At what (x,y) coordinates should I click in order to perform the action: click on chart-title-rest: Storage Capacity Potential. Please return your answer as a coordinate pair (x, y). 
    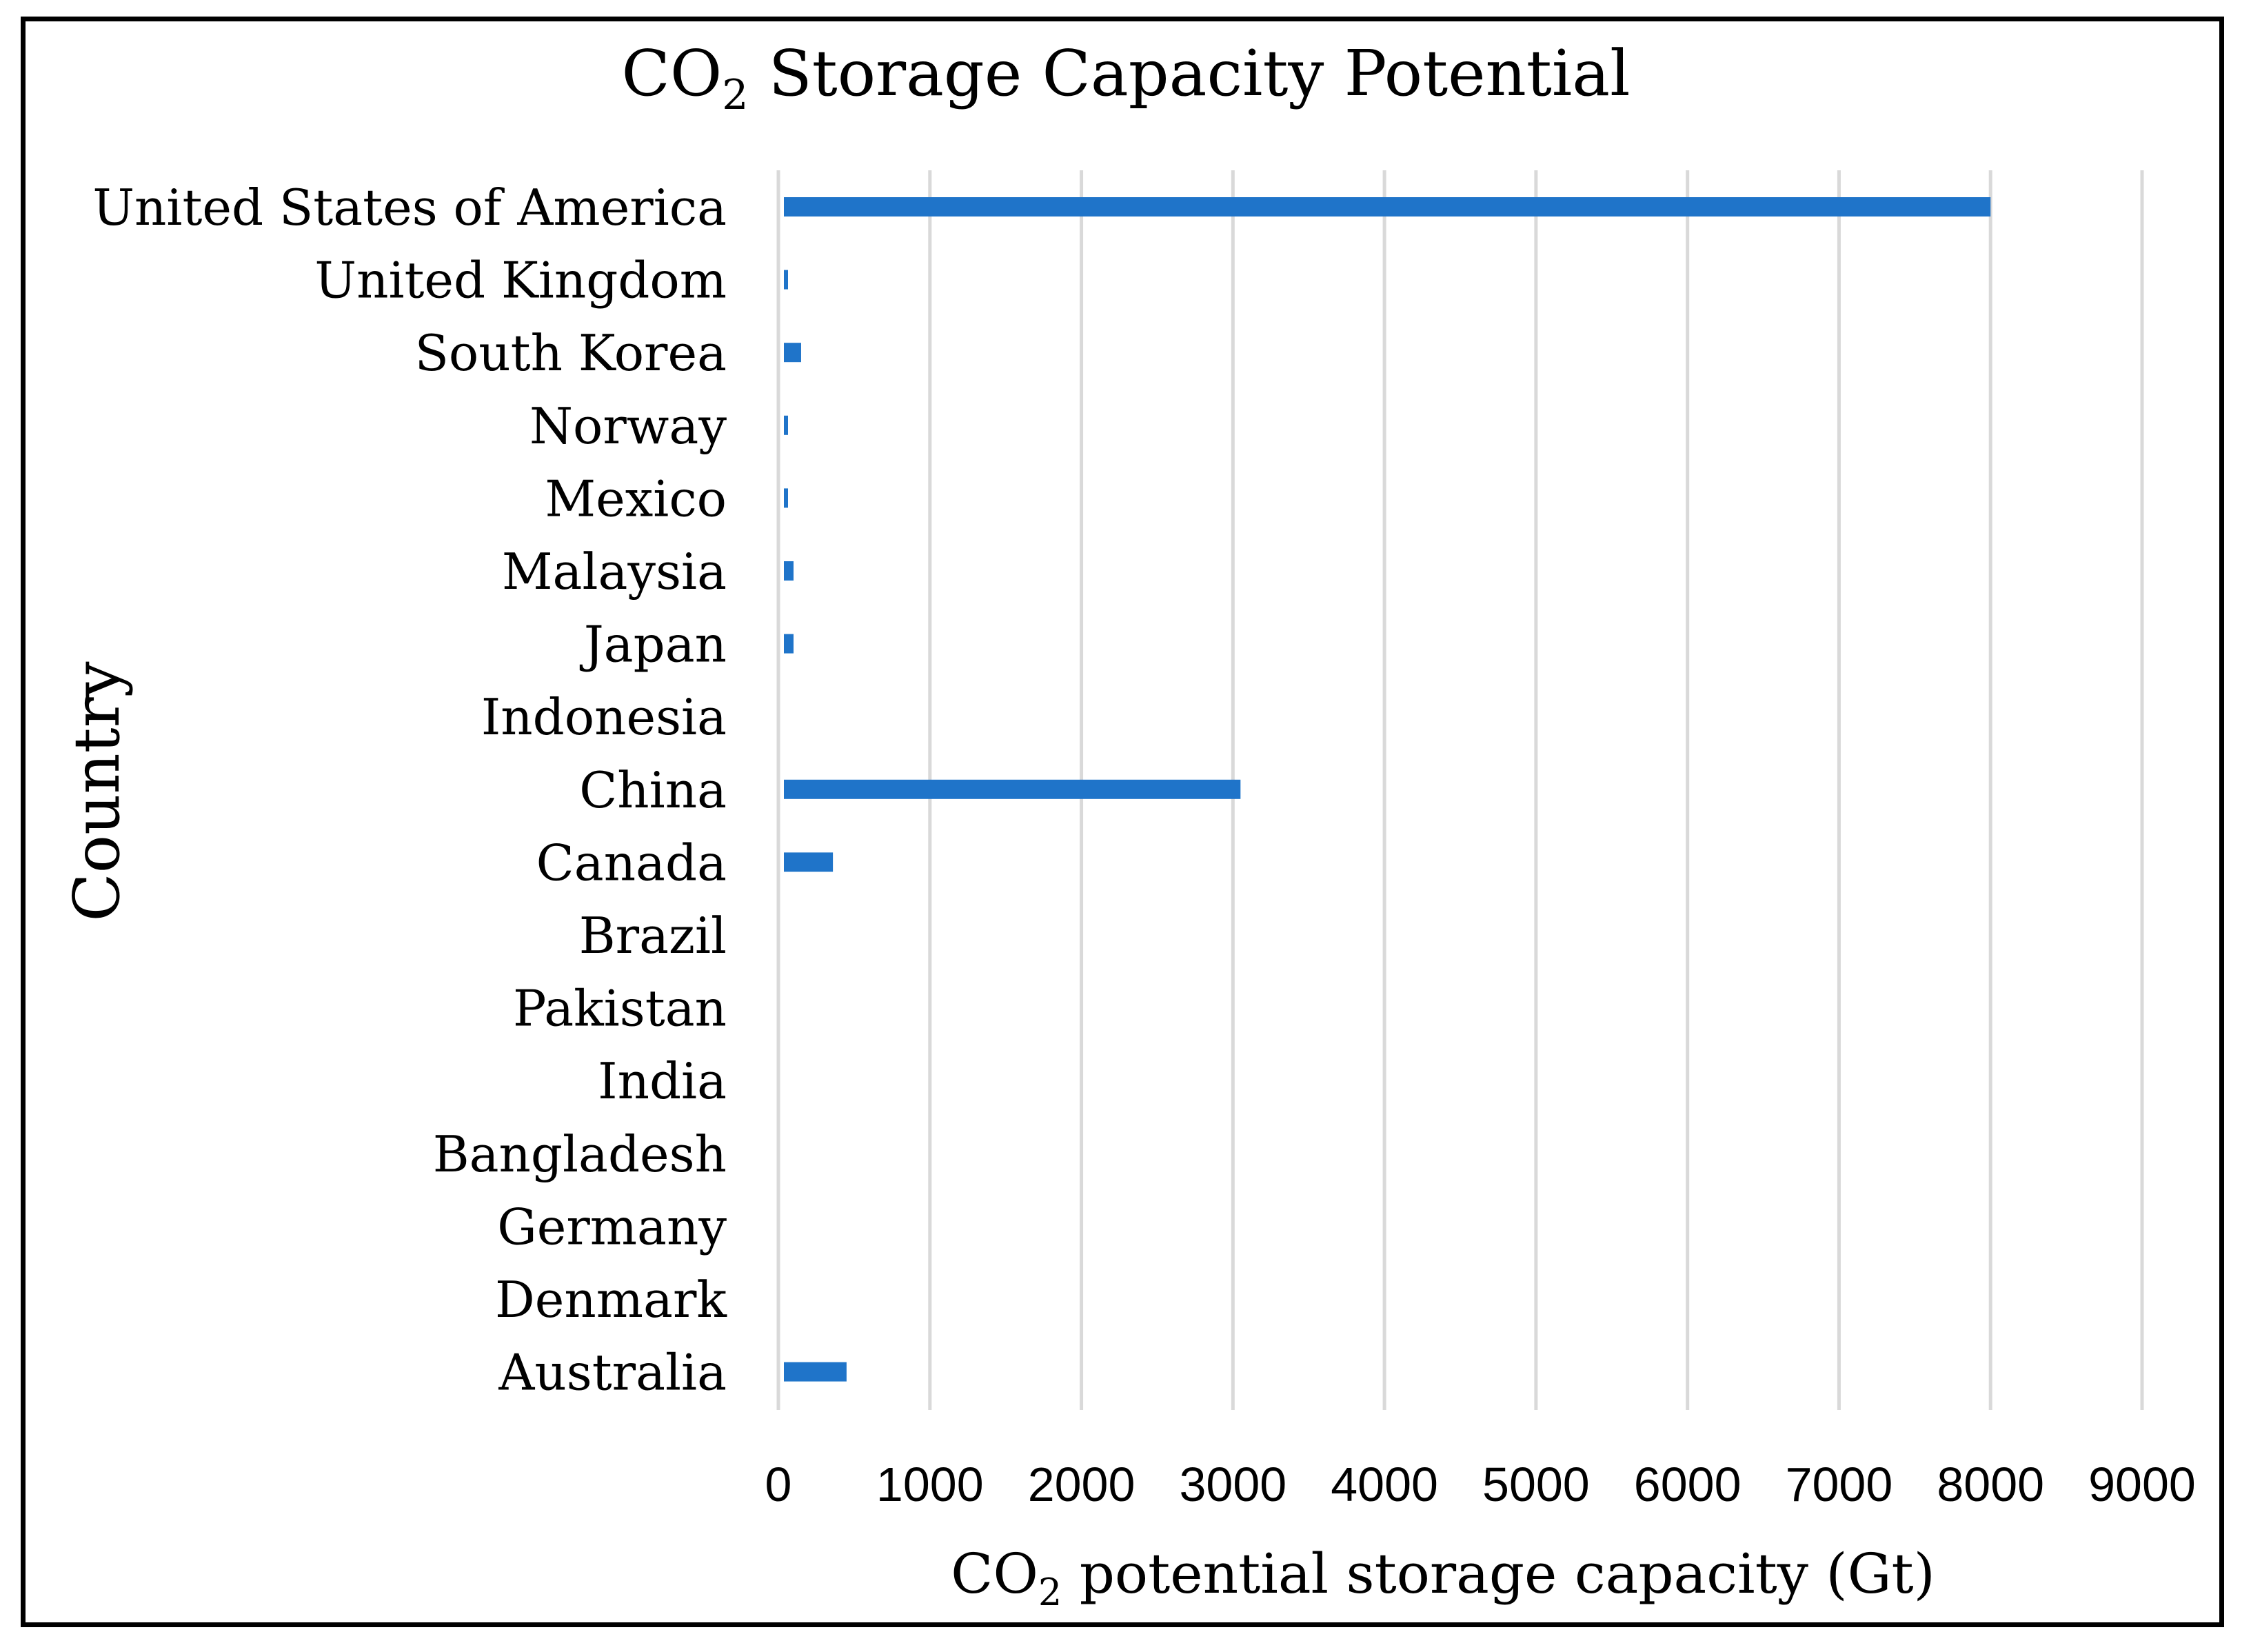
    Looking at the image, I should click on (1189, 73).